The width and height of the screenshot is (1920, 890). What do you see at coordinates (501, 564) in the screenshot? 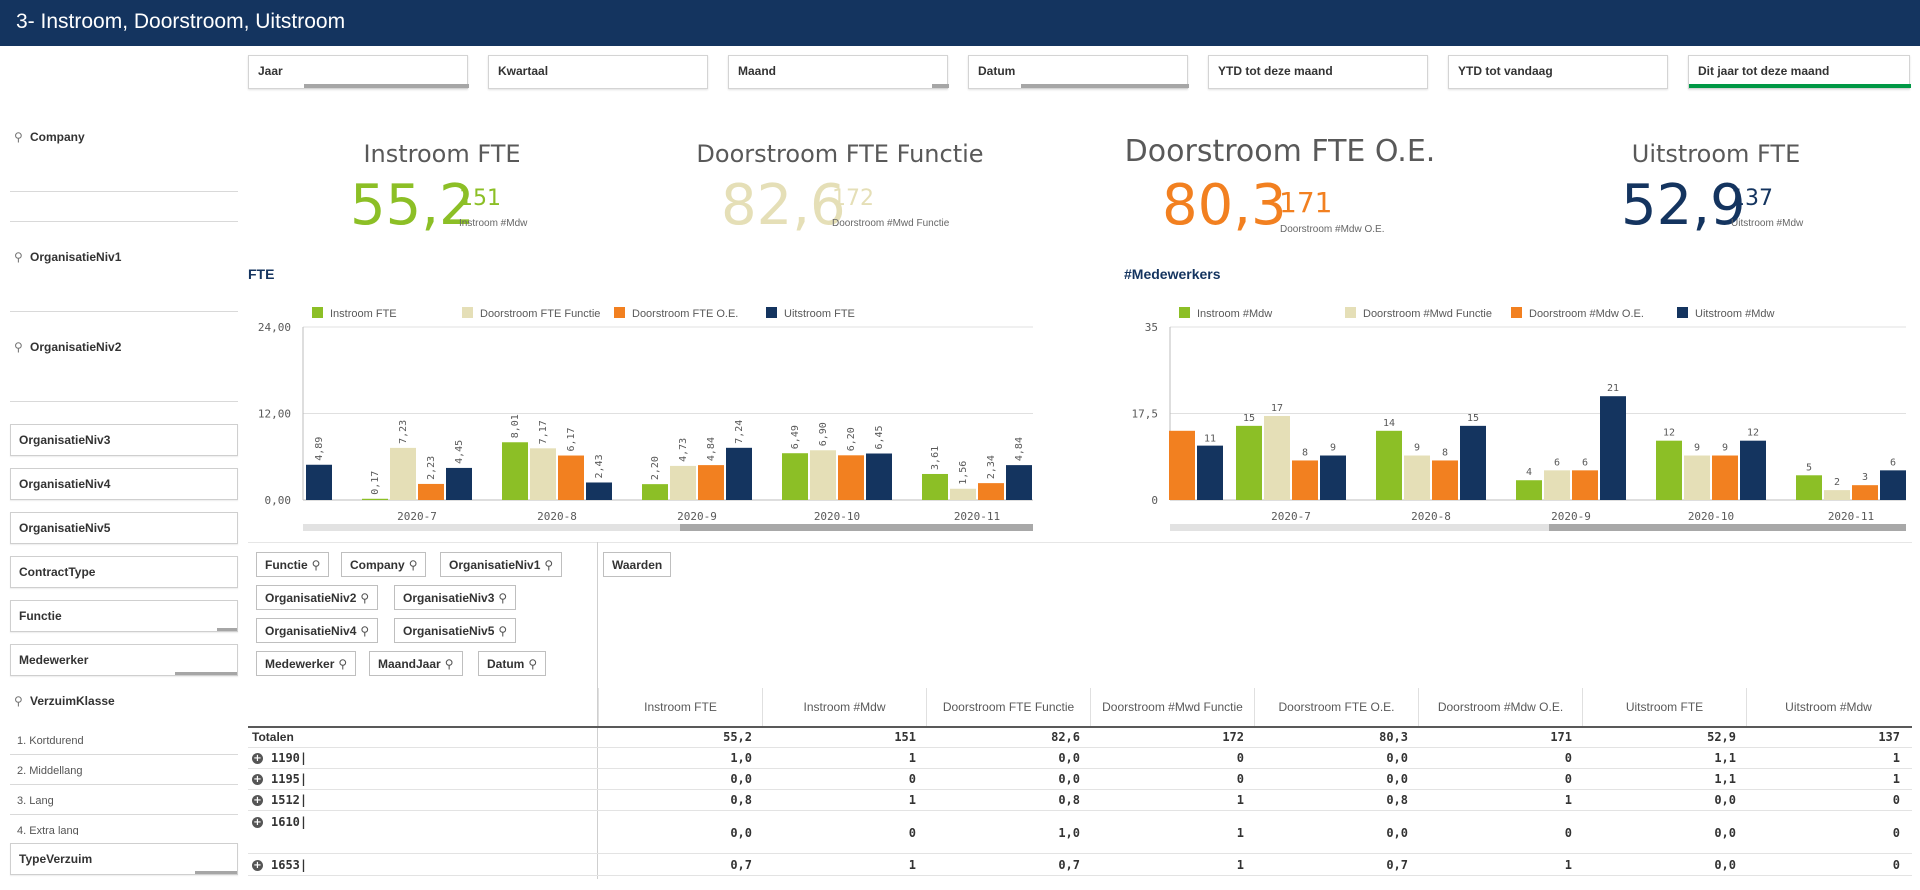
I see `chip-organisatieniv1: OrganisatieNiv1 ⚲` at bounding box center [501, 564].